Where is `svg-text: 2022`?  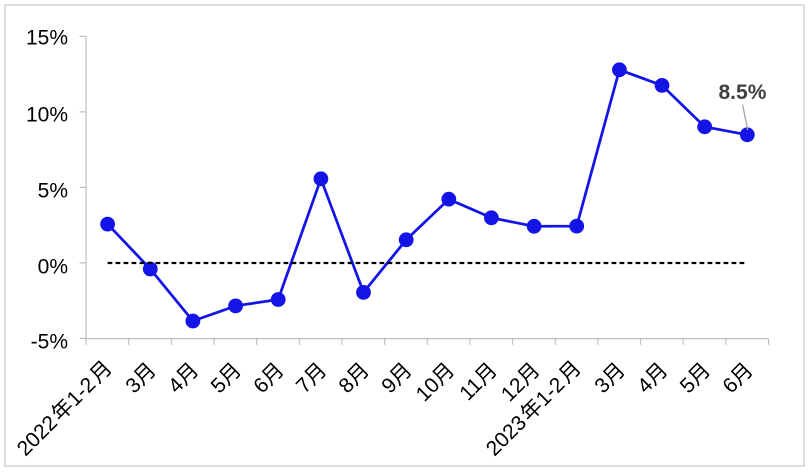
svg-text: 2022 is located at coordinates (37, 435).